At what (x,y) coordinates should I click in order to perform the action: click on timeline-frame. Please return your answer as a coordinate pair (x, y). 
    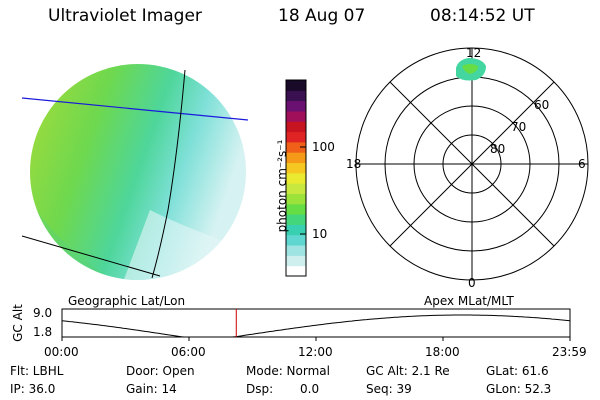
    Looking at the image, I should click on (316, 323).